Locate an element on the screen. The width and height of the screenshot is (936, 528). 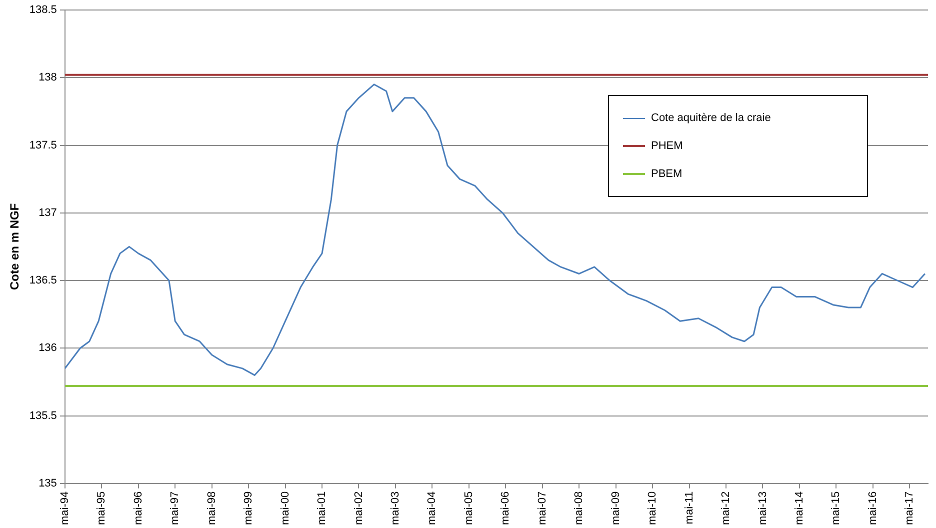
x-tick-label: mai-13 is located at coordinates (762, 508).